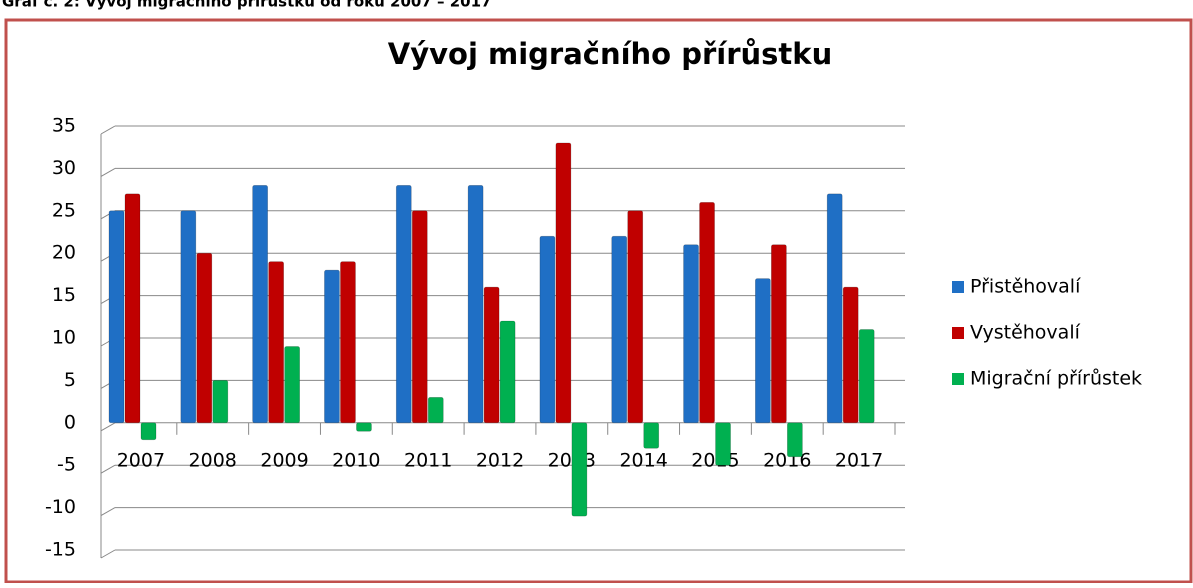 The width and height of the screenshot is (1193, 588). Describe the element at coordinates (64, 168) in the screenshot. I see `y-tick-label: 30` at that location.